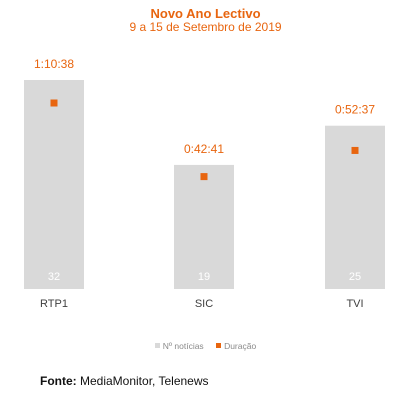  I want to click on duration-label-rtp1: 1:10:38, so click(54, 64).